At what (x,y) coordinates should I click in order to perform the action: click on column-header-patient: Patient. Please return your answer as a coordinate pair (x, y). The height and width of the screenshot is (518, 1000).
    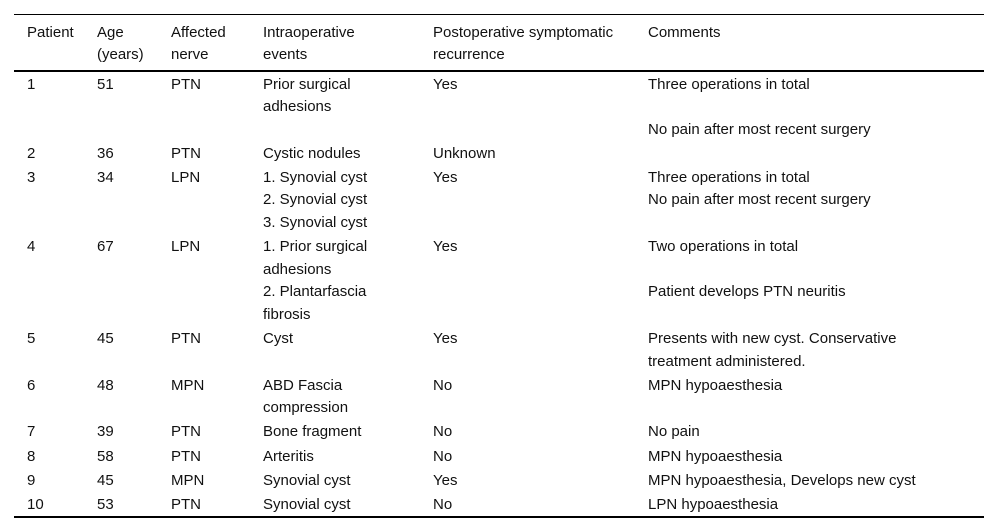
    Looking at the image, I should click on (55, 43).